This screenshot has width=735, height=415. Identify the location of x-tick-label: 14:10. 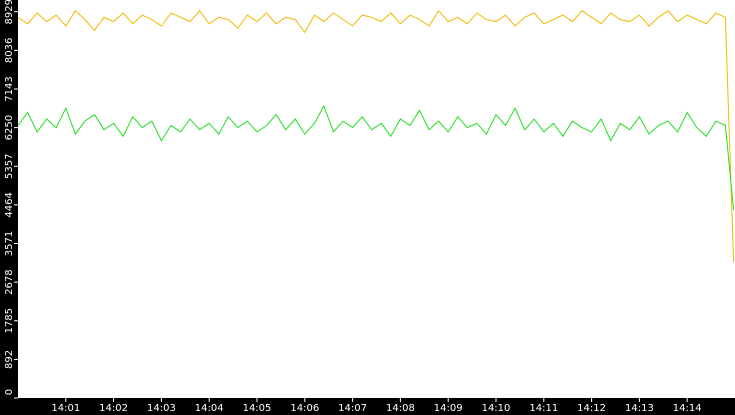
(496, 408).